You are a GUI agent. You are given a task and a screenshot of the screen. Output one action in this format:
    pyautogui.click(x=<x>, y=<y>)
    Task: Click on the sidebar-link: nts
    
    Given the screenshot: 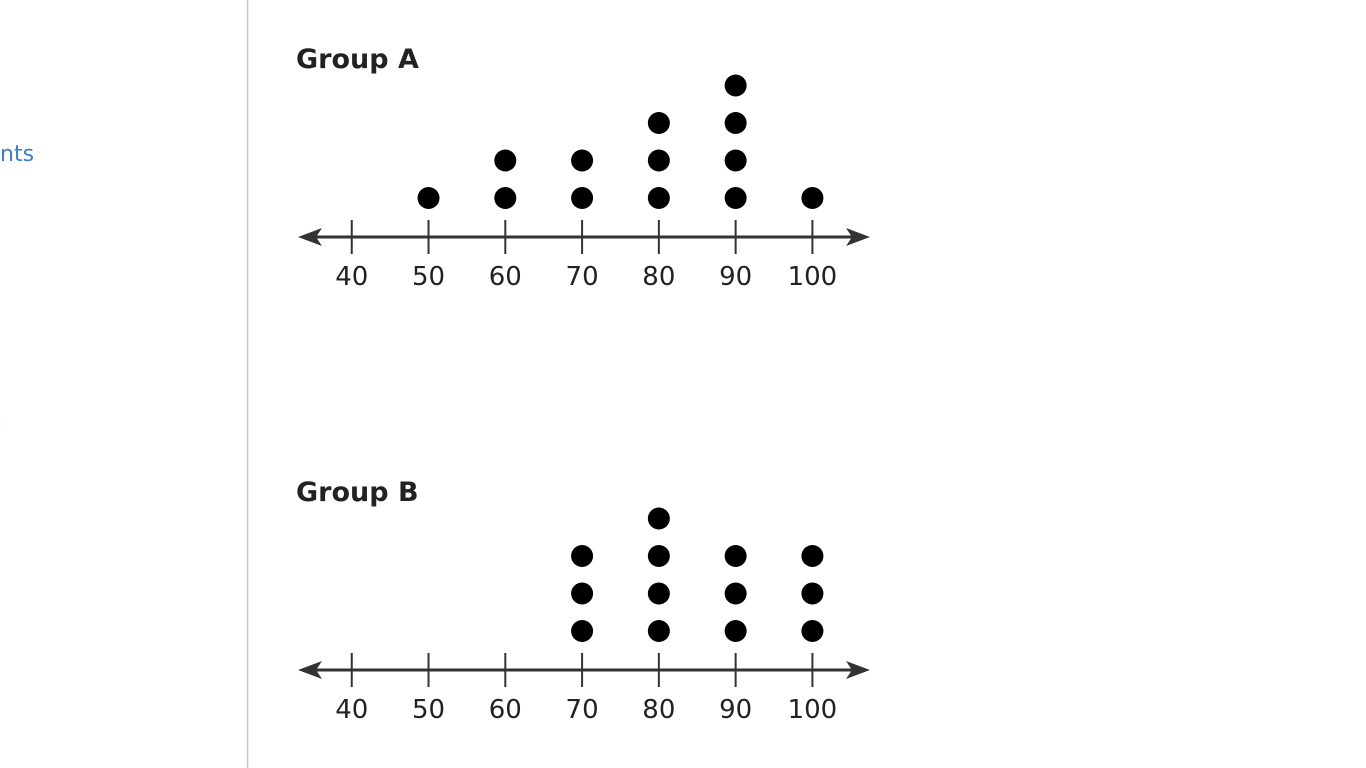 What is the action you would take?
    pyautogui.click(x=17, y=154)
    